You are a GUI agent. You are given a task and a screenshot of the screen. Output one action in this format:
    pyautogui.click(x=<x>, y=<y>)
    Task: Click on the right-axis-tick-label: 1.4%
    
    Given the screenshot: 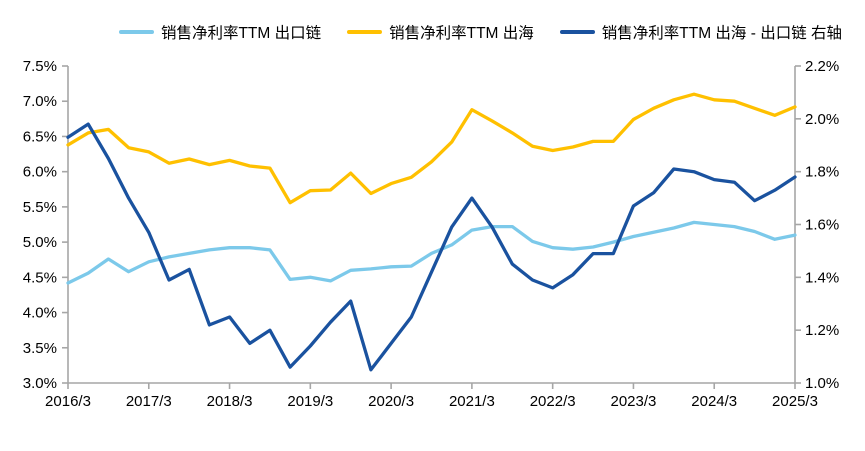 What is the action you would take?
    pyautogui.click(x=822, y=277)
    